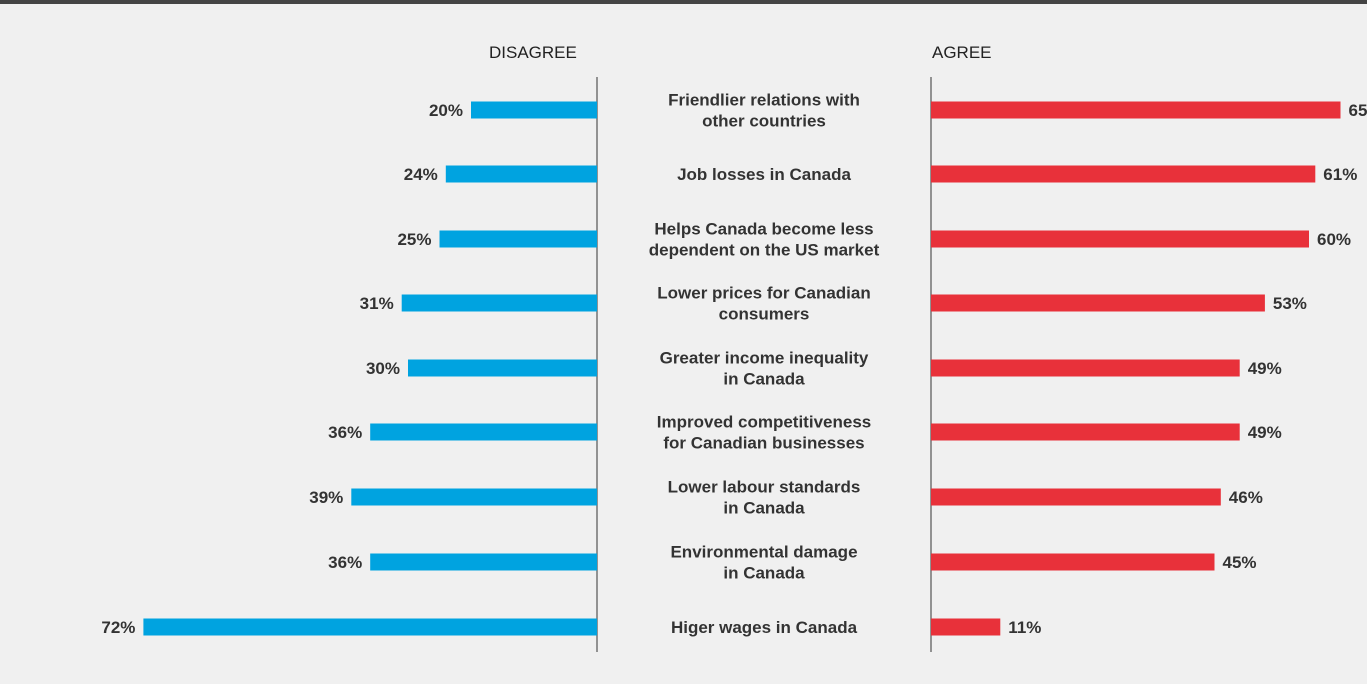 The image size is (1367, 684). Describe the element at coordinates (1246, 497) in the screenshot. I see `agree-value-label: 46%` at that location.